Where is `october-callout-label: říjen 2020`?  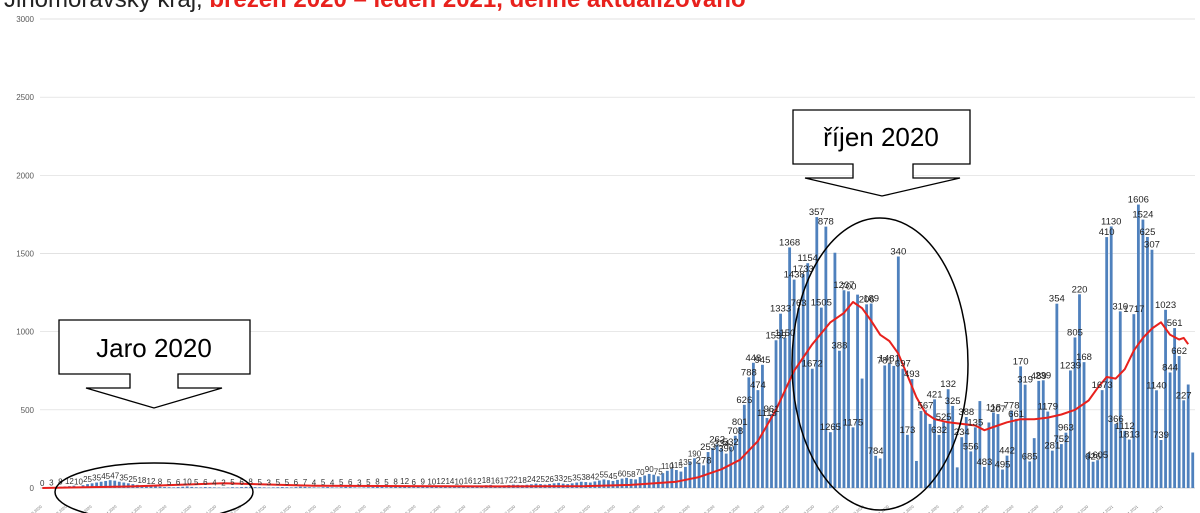 october-callout-label: říjen 2020 is located at coordinates (881, 137).